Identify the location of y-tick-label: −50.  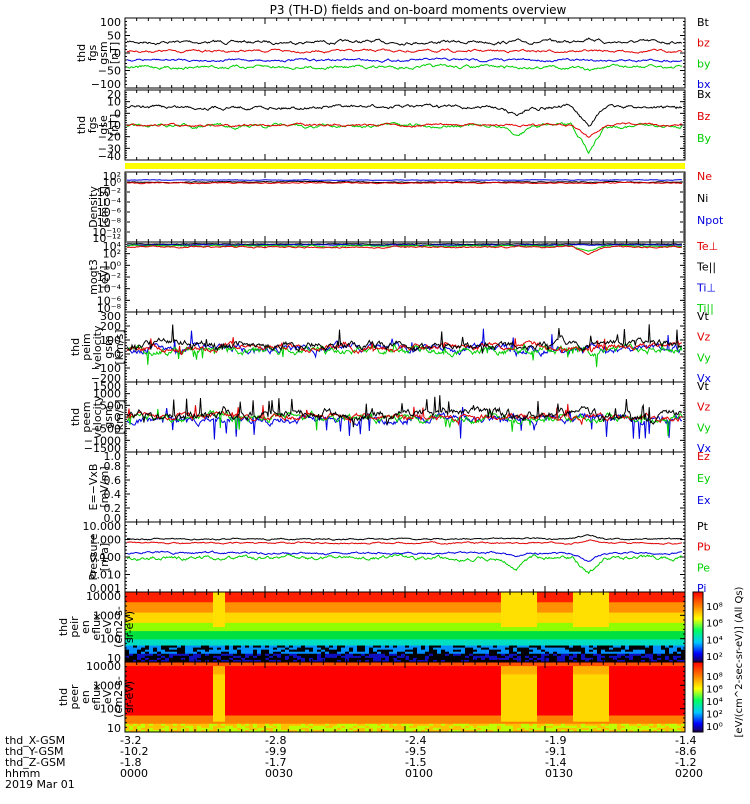
(109, 71).